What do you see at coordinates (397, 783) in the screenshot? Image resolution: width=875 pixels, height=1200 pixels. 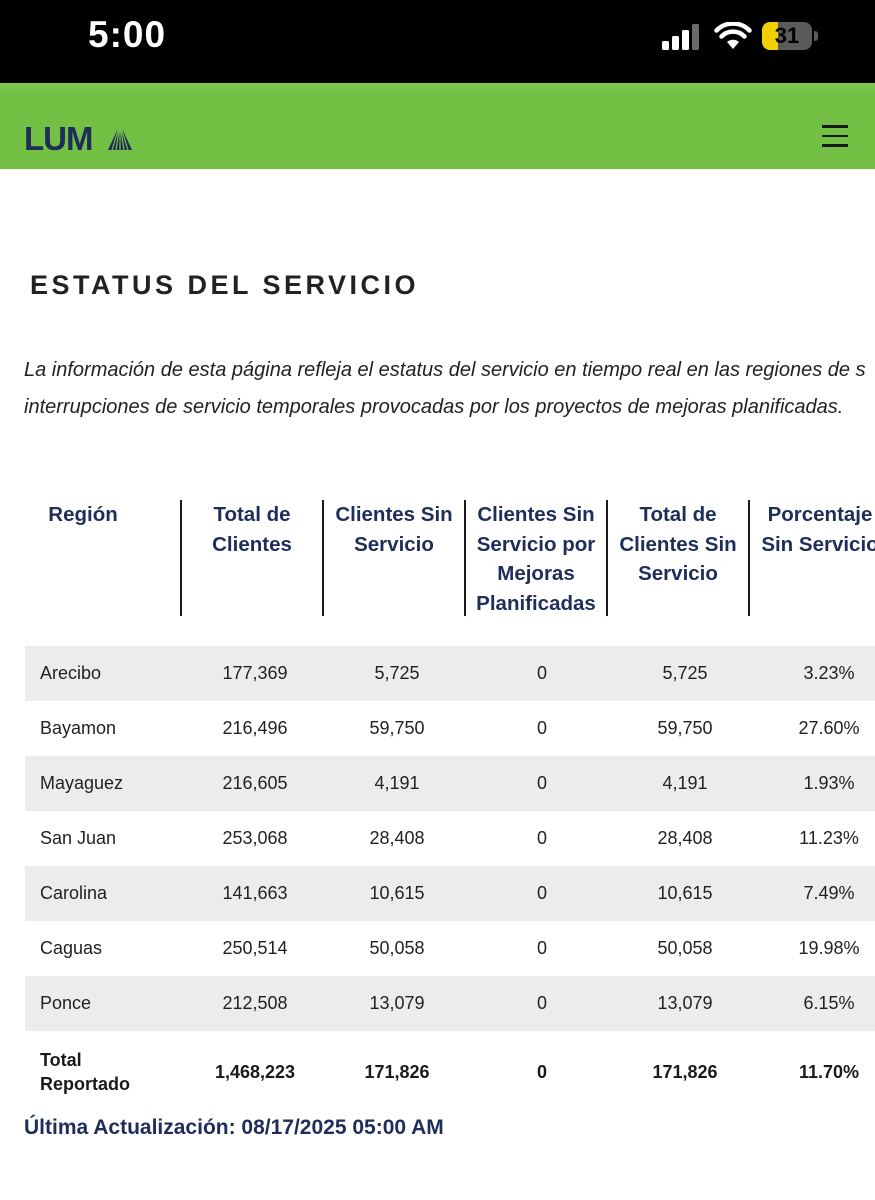 I see `sin-servicio-cell: 4,191` at bounding box center [397, 783].